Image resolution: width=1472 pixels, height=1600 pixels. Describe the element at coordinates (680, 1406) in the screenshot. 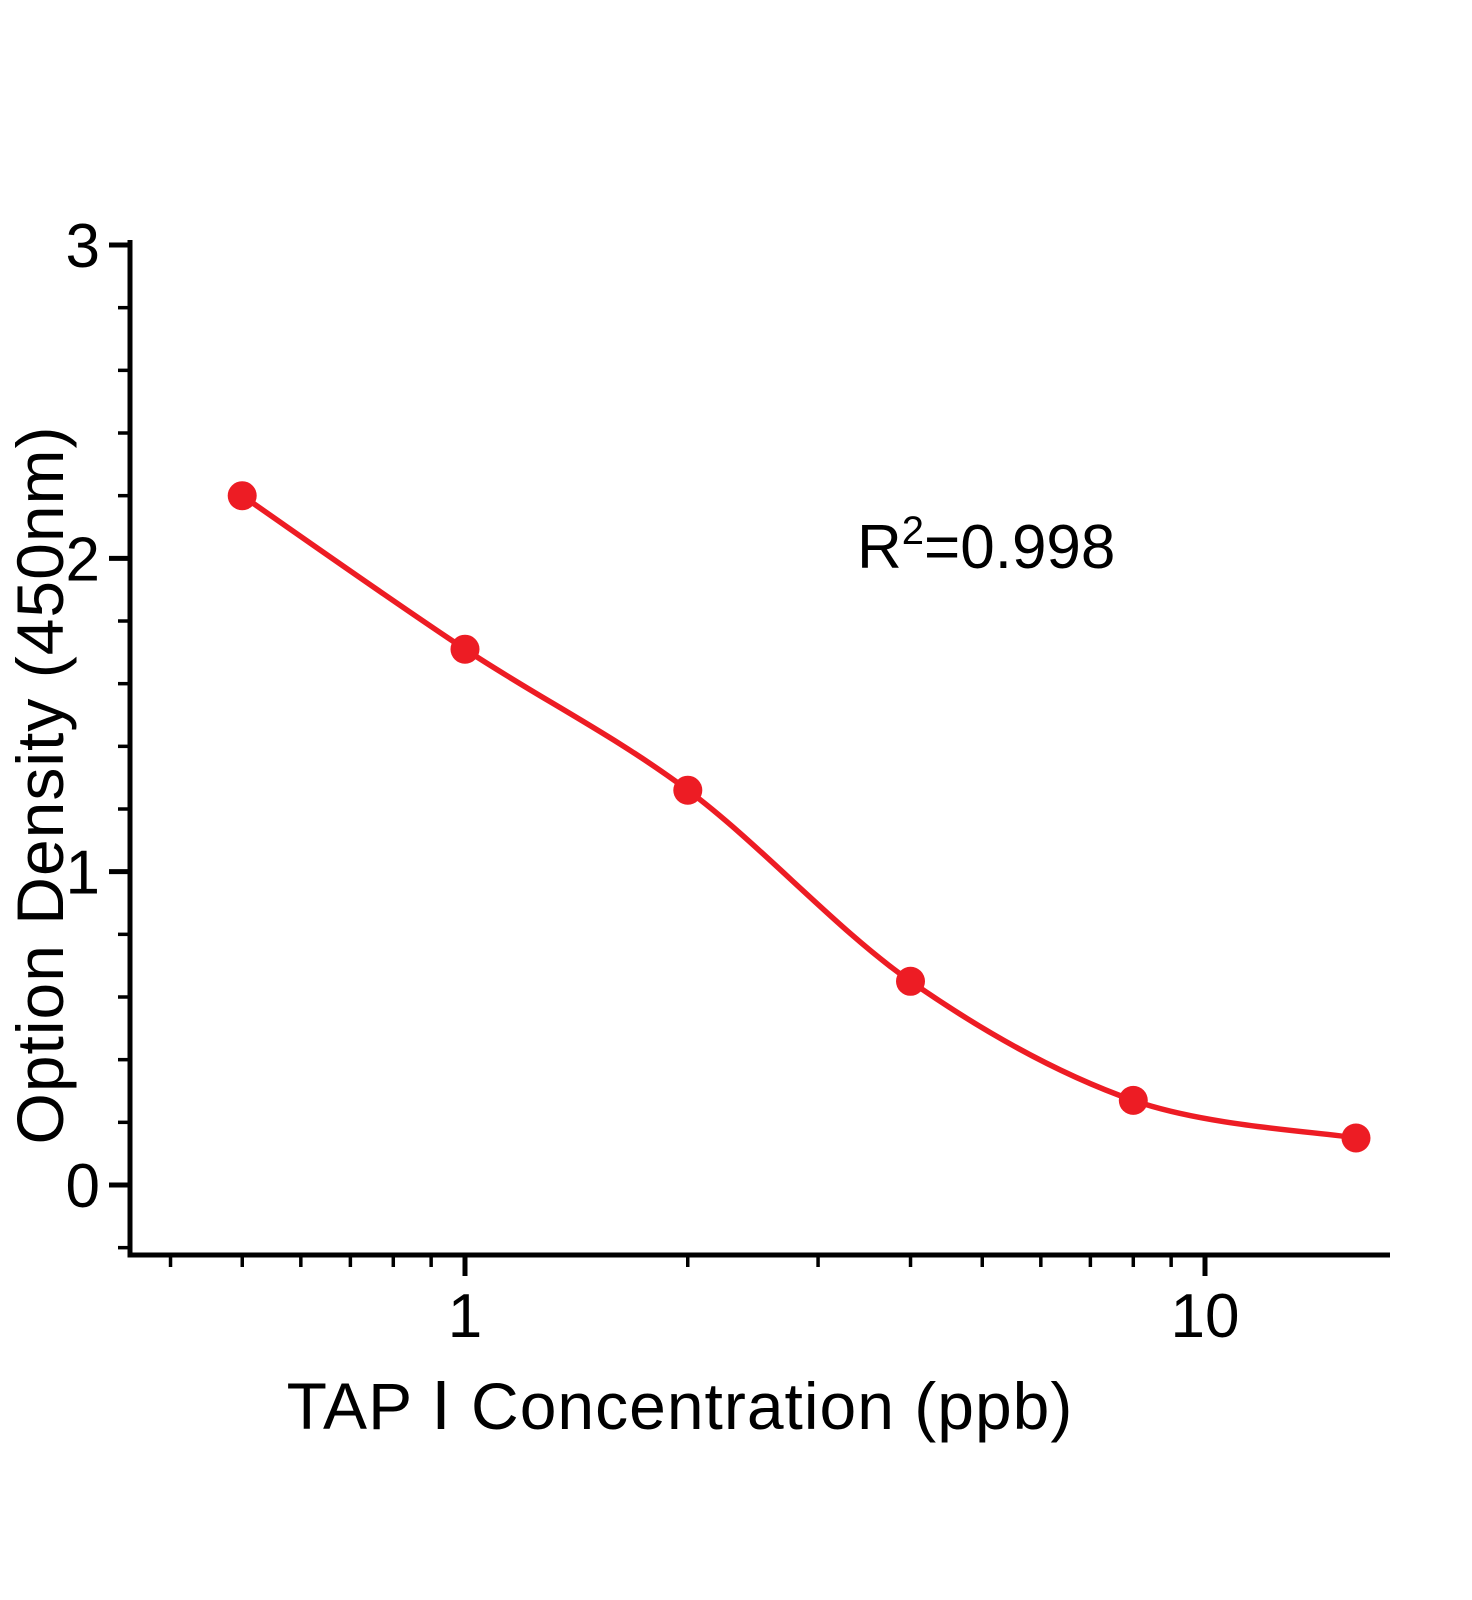

I see `x-axis-label: TAP Ⅰ Concentration (ppb)` at that location.